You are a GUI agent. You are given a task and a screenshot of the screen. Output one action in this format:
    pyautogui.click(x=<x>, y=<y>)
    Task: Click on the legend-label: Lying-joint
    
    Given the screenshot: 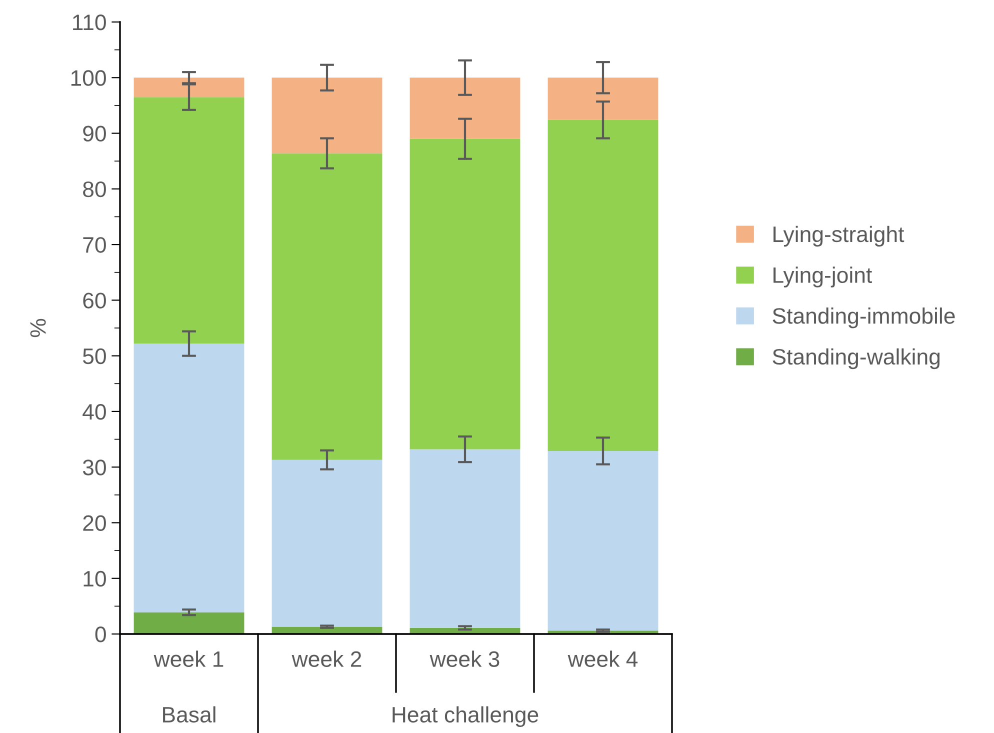 What is the action you would take?
    pyautogui.click(x=823, y=277)
    